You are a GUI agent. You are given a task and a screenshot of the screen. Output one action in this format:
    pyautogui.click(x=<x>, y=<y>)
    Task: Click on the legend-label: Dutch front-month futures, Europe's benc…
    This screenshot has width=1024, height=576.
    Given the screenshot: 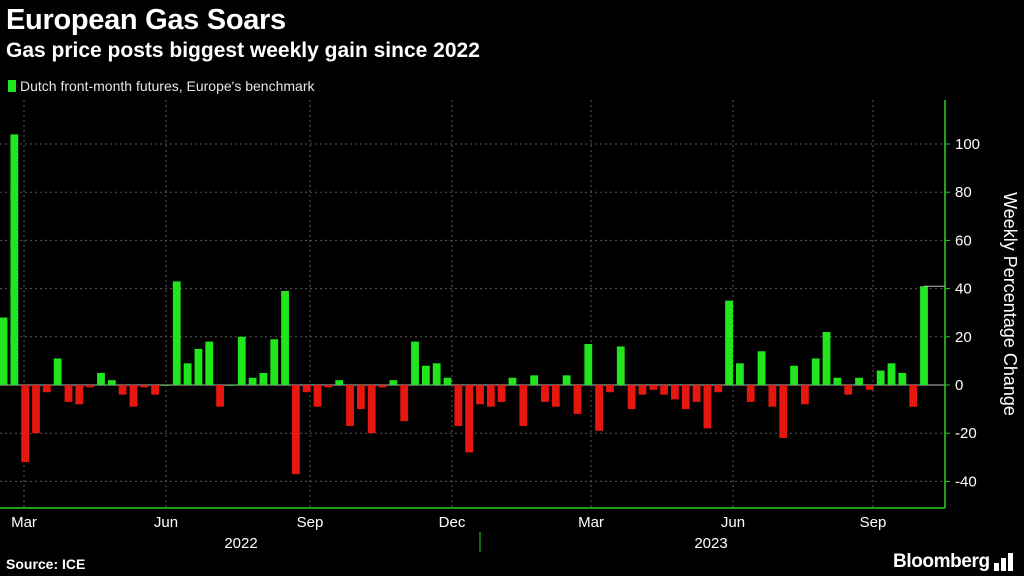 What is the action you would take?
    pyautogui.click(x=167, y=86)
    